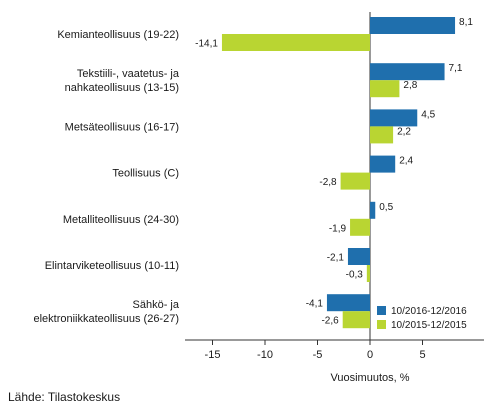 The height and width of the screenshot is (416, 493). I want to click on x-tick-label: -15, so click(213, 355).